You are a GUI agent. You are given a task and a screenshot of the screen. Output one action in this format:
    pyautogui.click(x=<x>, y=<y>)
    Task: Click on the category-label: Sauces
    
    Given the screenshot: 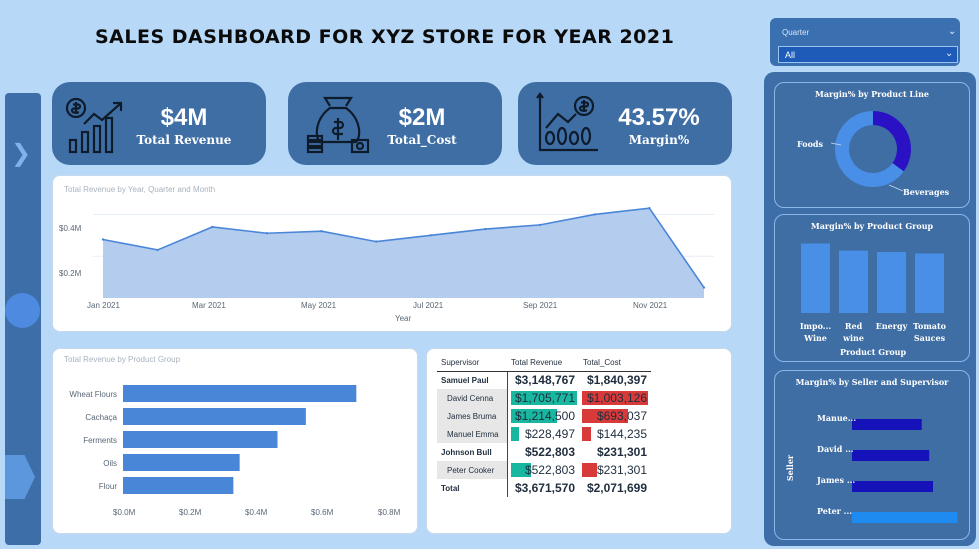 What is the action you would take?
    pyautogui.click(x=930, y=338)
    